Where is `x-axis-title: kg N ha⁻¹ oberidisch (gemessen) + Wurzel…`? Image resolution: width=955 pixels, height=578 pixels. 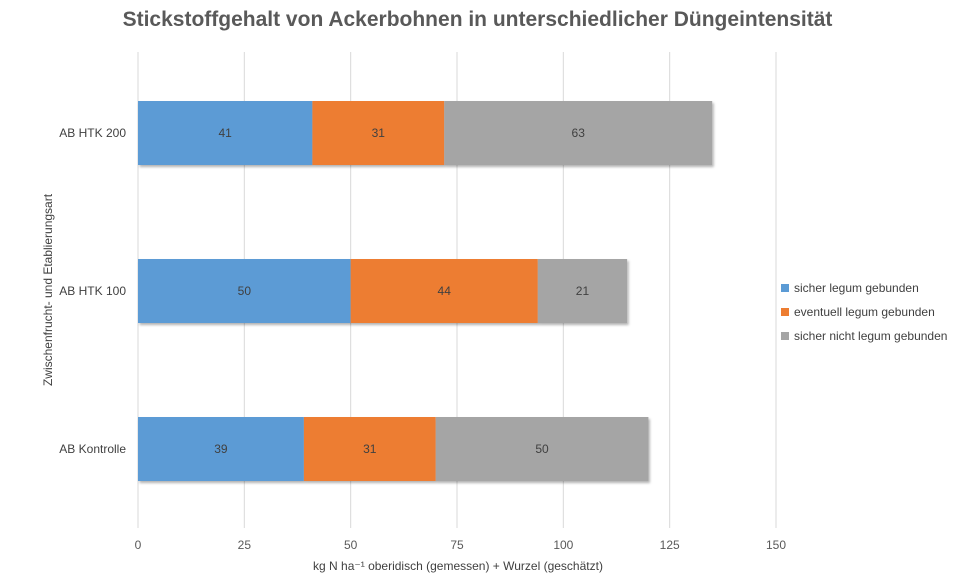 x-axis-title: kg N ha⁻¹ oberidisch (gemessen) + Wurzel… is located at coordinates (458, 566).